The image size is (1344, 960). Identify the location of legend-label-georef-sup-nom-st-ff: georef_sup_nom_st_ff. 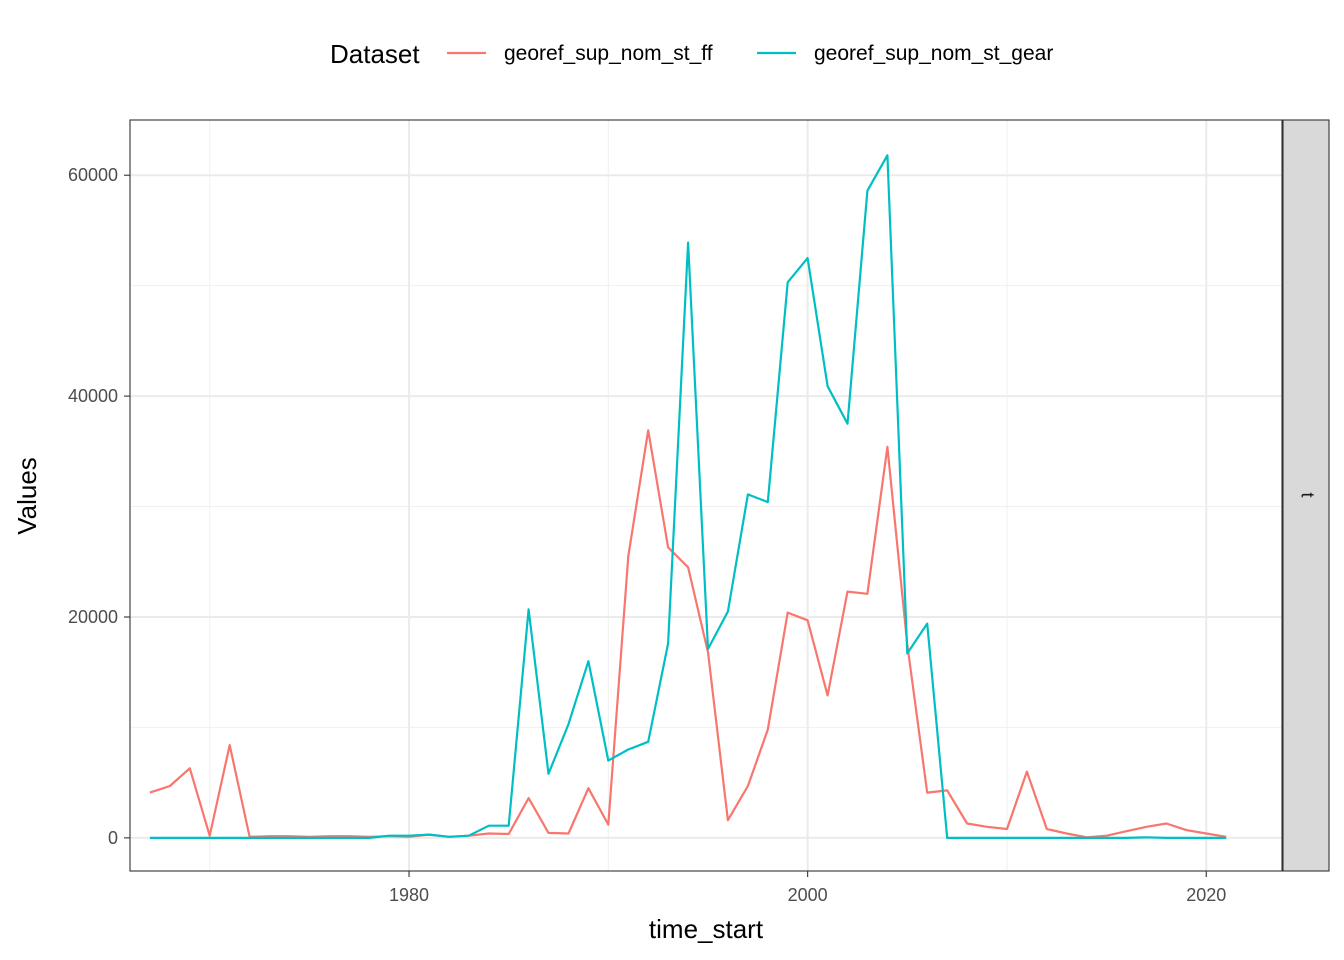
(608, 53).